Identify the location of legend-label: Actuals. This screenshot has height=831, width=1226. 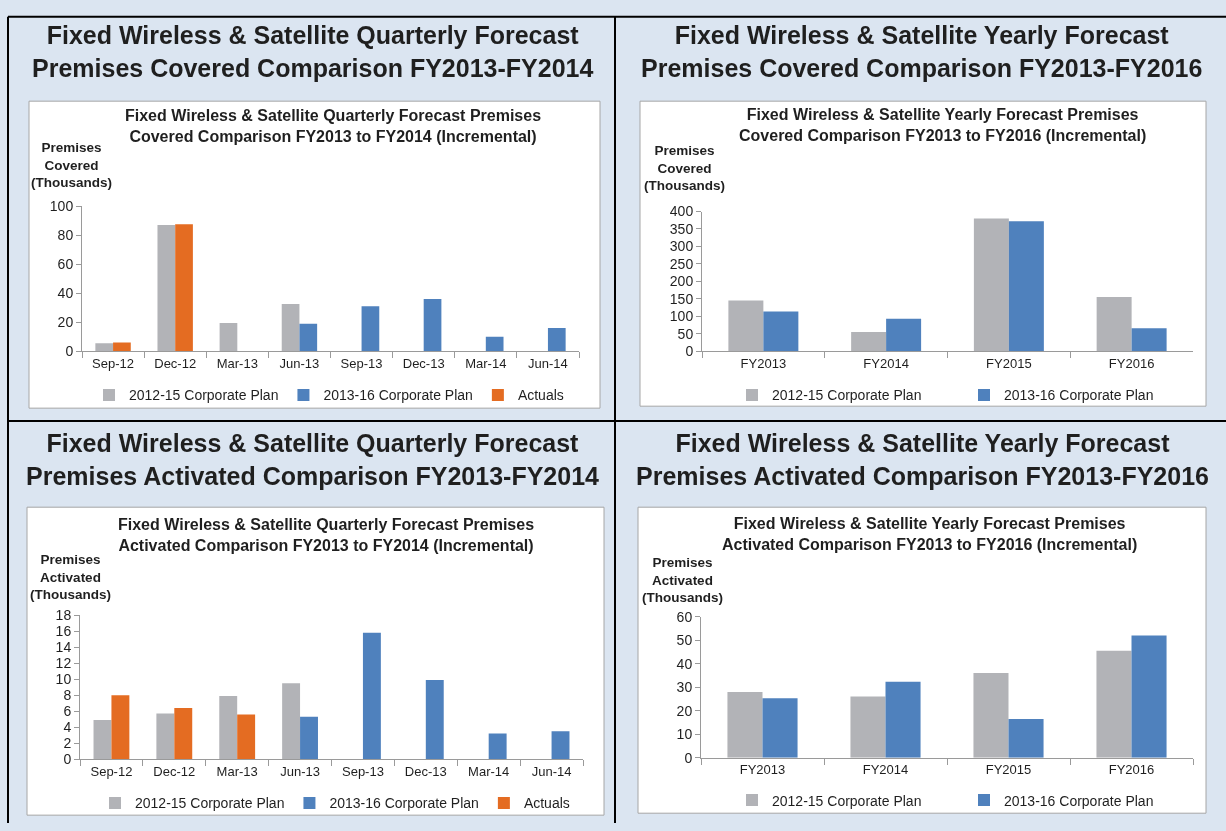
(546, 803).